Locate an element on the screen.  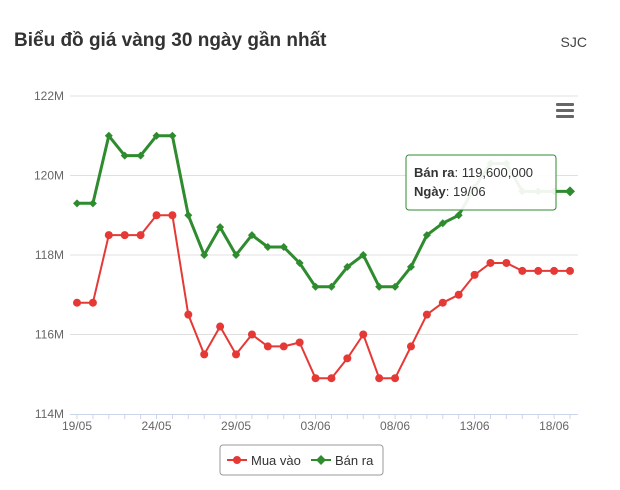
tooltip-date-value: 19/06 is located at coordinates (469, 191).